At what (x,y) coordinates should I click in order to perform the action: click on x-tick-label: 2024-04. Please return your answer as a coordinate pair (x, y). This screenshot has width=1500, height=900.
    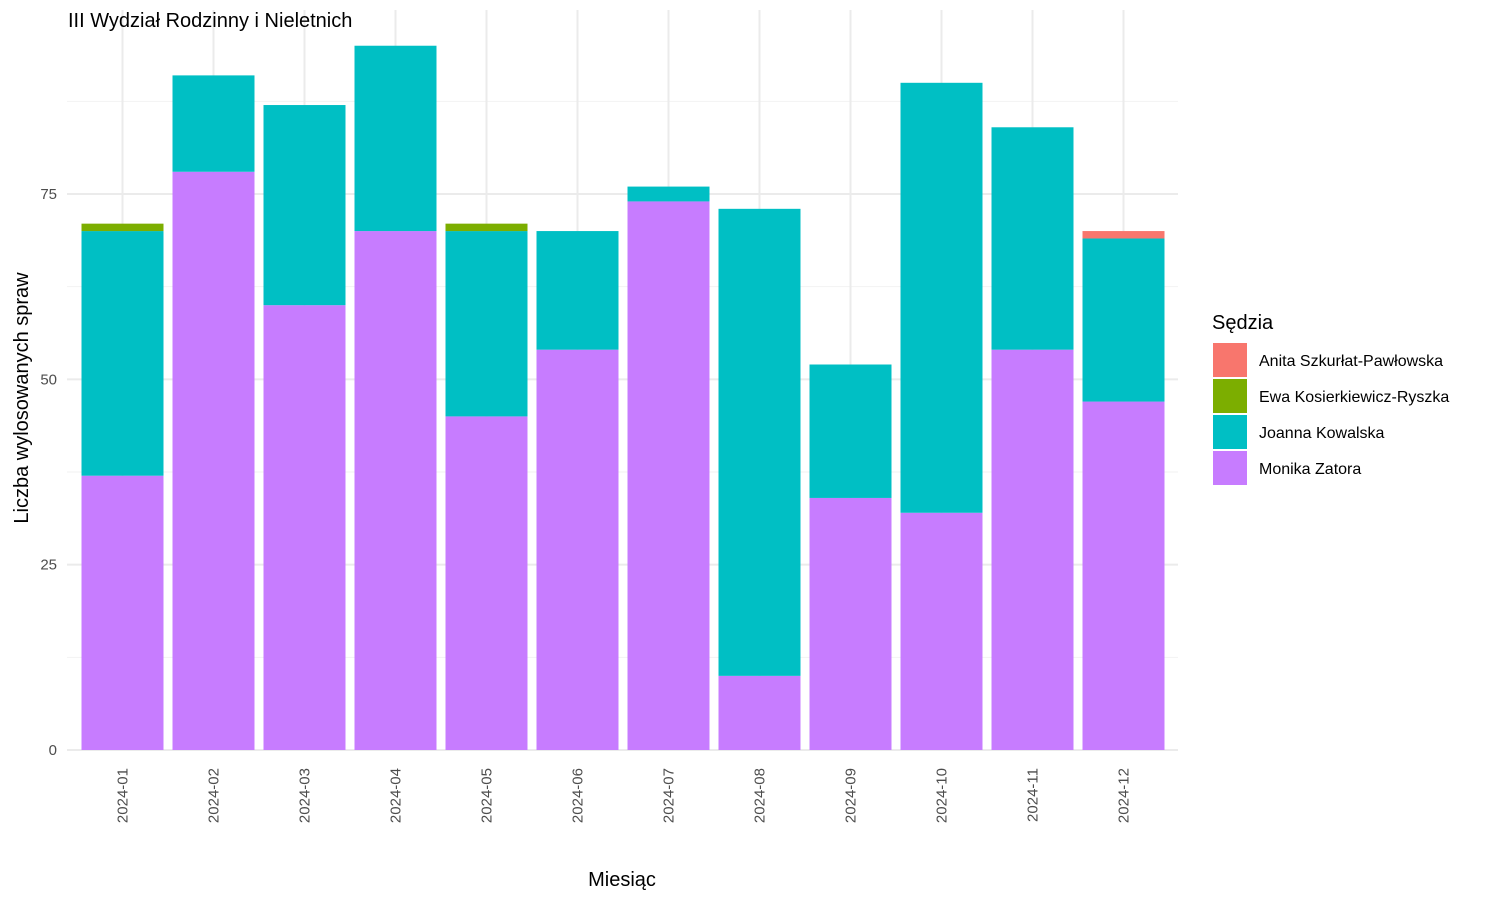
    Looking at the image, I should click on (396, 795).